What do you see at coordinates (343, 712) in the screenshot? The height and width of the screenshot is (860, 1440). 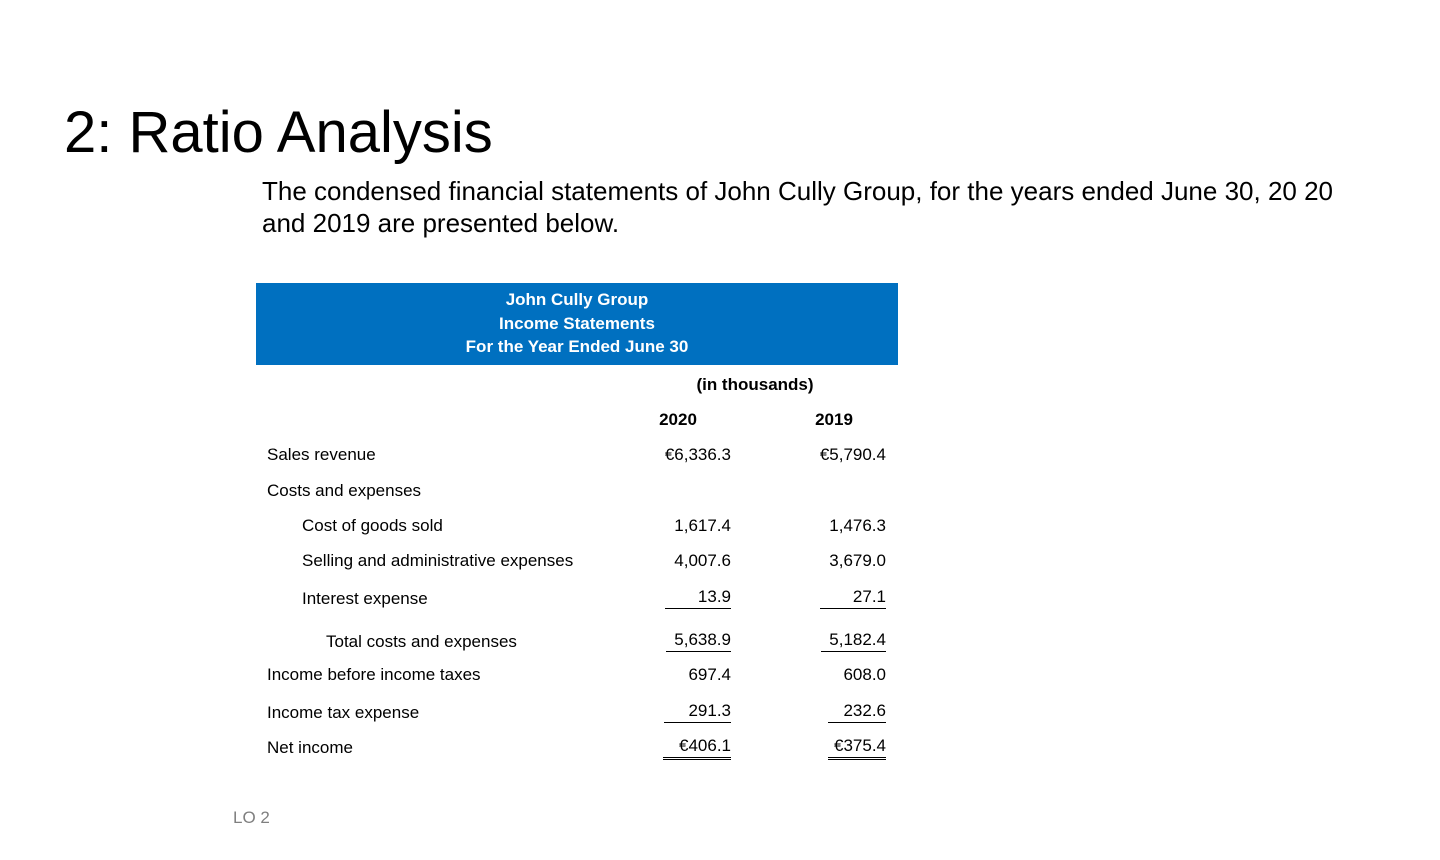 I see `row-label: Income tax expense` at bounding box center [343, 712].